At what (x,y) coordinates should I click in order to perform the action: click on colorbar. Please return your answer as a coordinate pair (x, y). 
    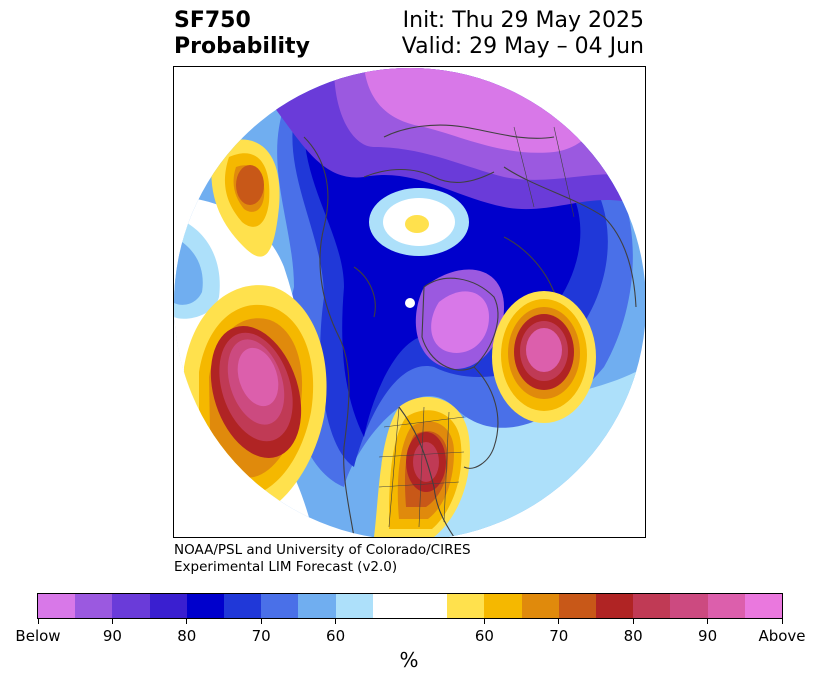
    Looking at the image, I should click on (410, 606).